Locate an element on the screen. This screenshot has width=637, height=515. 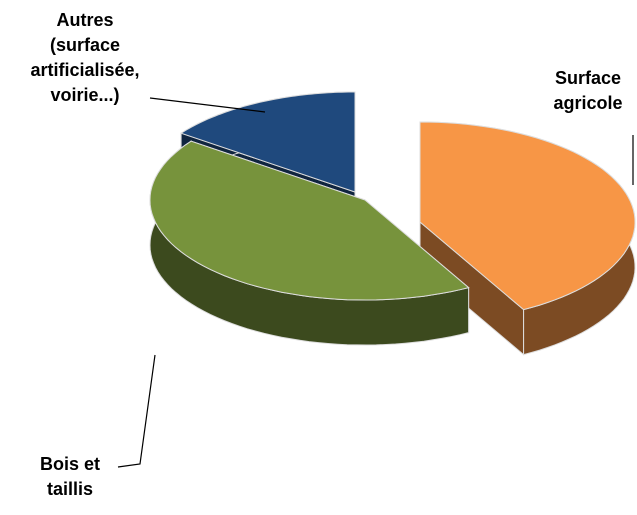
slice-label: Bois et taillis is located at coordinates (69, 476).